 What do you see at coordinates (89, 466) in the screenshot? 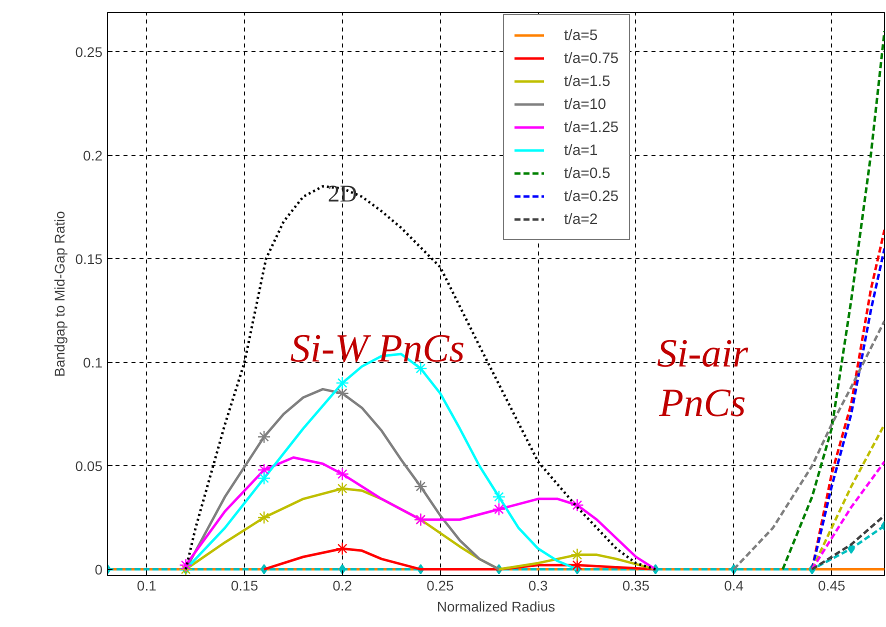
I see `y-tick-label: 0.05` at bounding box center [89, 466].